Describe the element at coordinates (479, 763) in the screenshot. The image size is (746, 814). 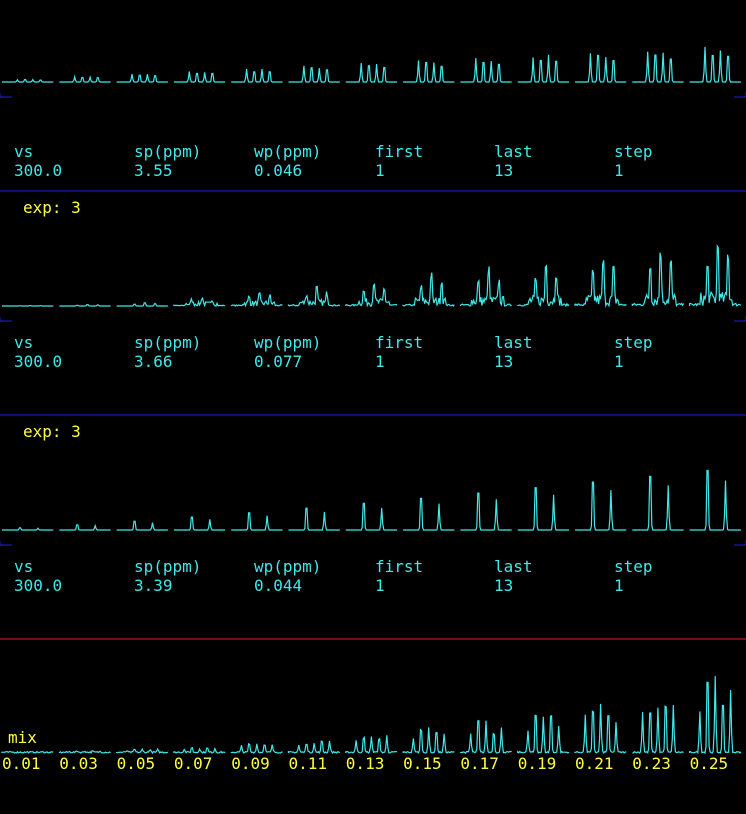
I see `axis-label: 0.17` at that location.